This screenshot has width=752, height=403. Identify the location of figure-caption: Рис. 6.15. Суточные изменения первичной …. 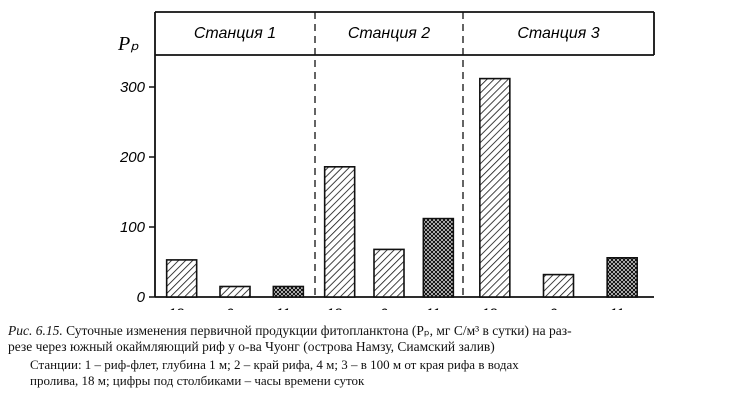
(378, 339).